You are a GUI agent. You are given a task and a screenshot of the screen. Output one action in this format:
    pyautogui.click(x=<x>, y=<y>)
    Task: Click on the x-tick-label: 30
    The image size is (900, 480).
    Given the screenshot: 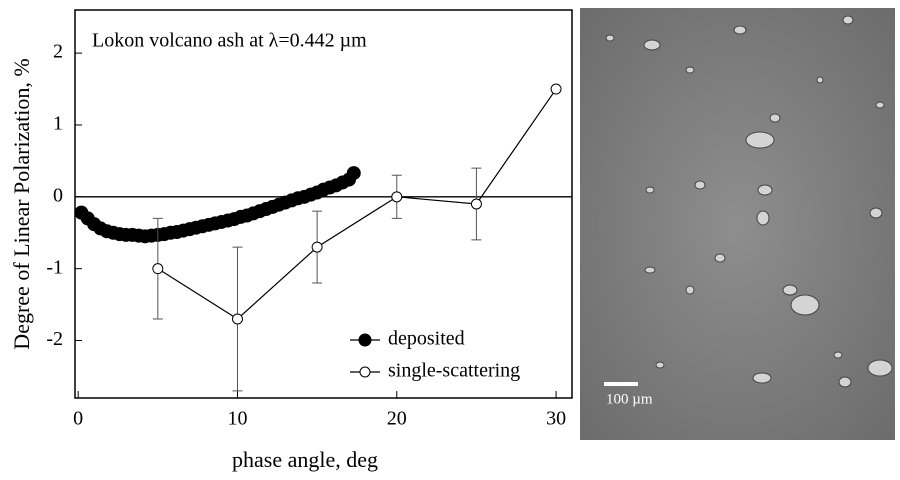 What is the action you would take?
    pyautogui.click(x=556, y=419)
    